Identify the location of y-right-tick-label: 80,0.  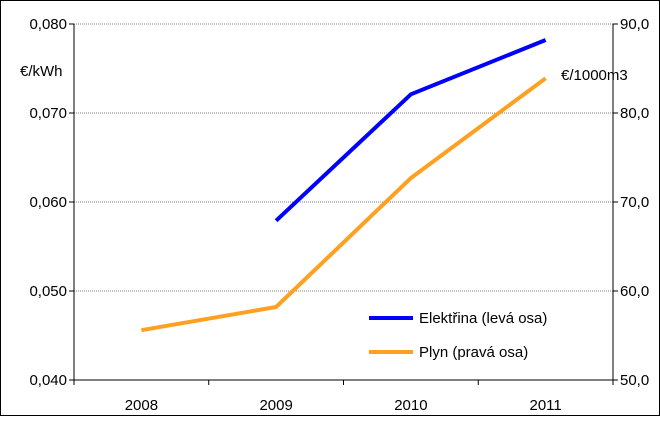
(634, 113).